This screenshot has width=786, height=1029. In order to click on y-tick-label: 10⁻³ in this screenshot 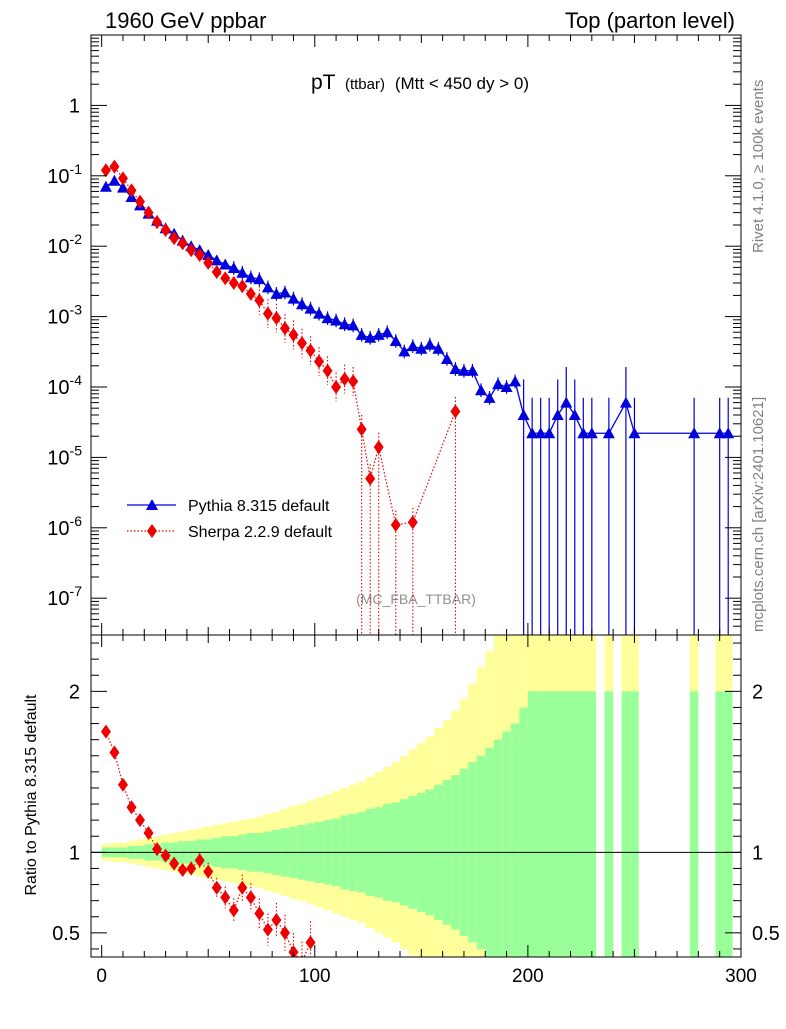, I will do `click(64, 315)`.